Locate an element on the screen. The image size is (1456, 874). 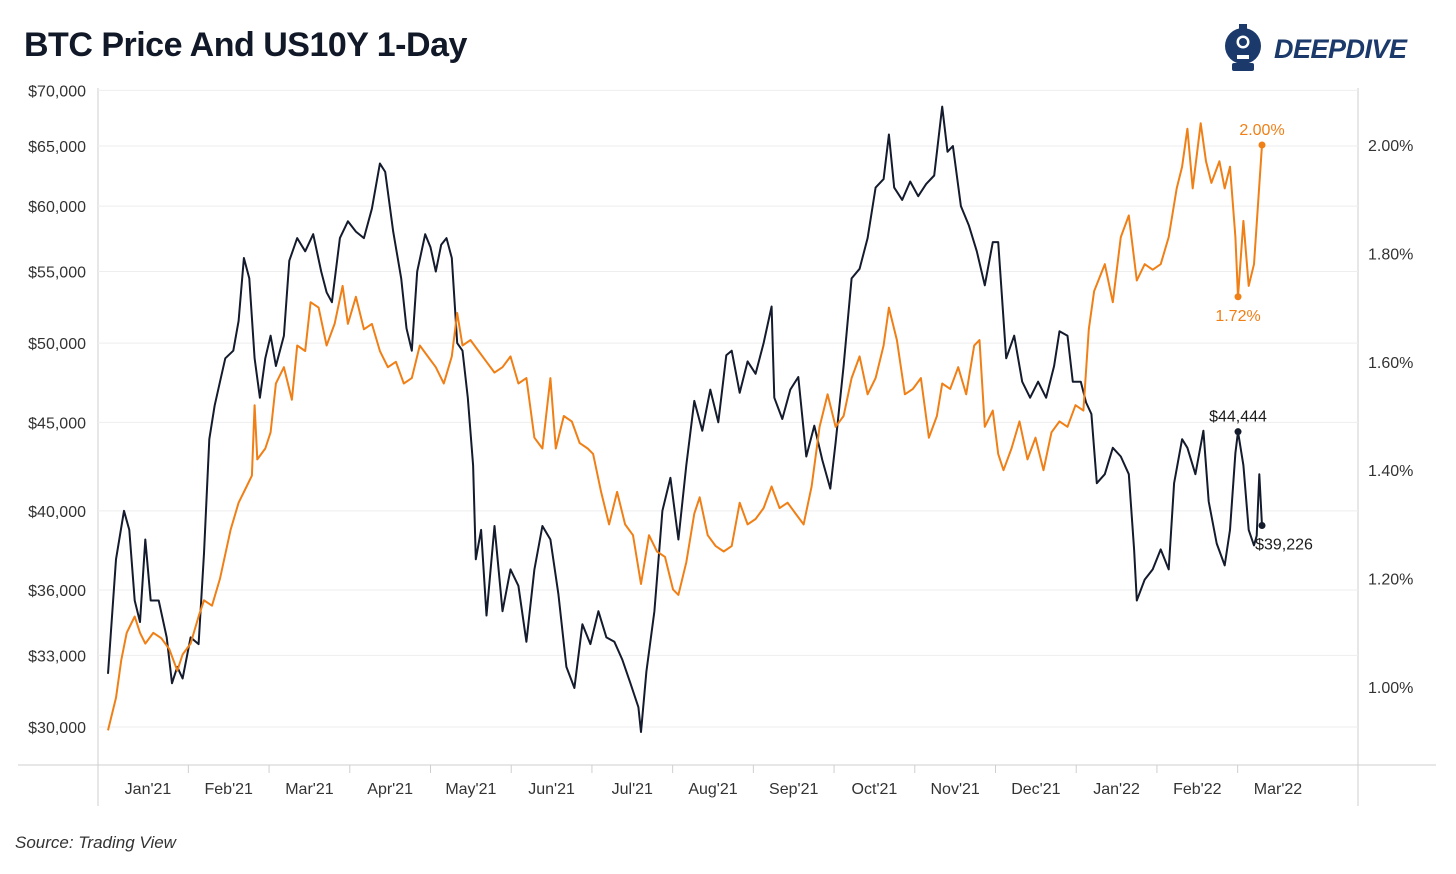
y-right-tick-label: 1.80% is located at coordinates (1390, 254).